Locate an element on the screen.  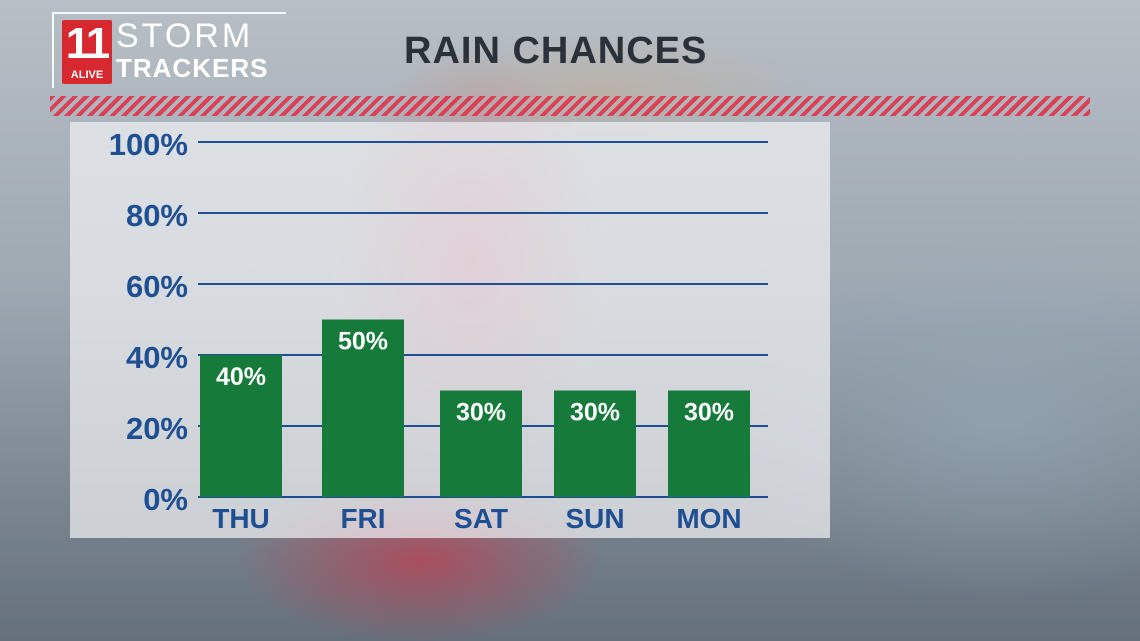
bar-value-label: 40% is located at coordinates (241, 377).